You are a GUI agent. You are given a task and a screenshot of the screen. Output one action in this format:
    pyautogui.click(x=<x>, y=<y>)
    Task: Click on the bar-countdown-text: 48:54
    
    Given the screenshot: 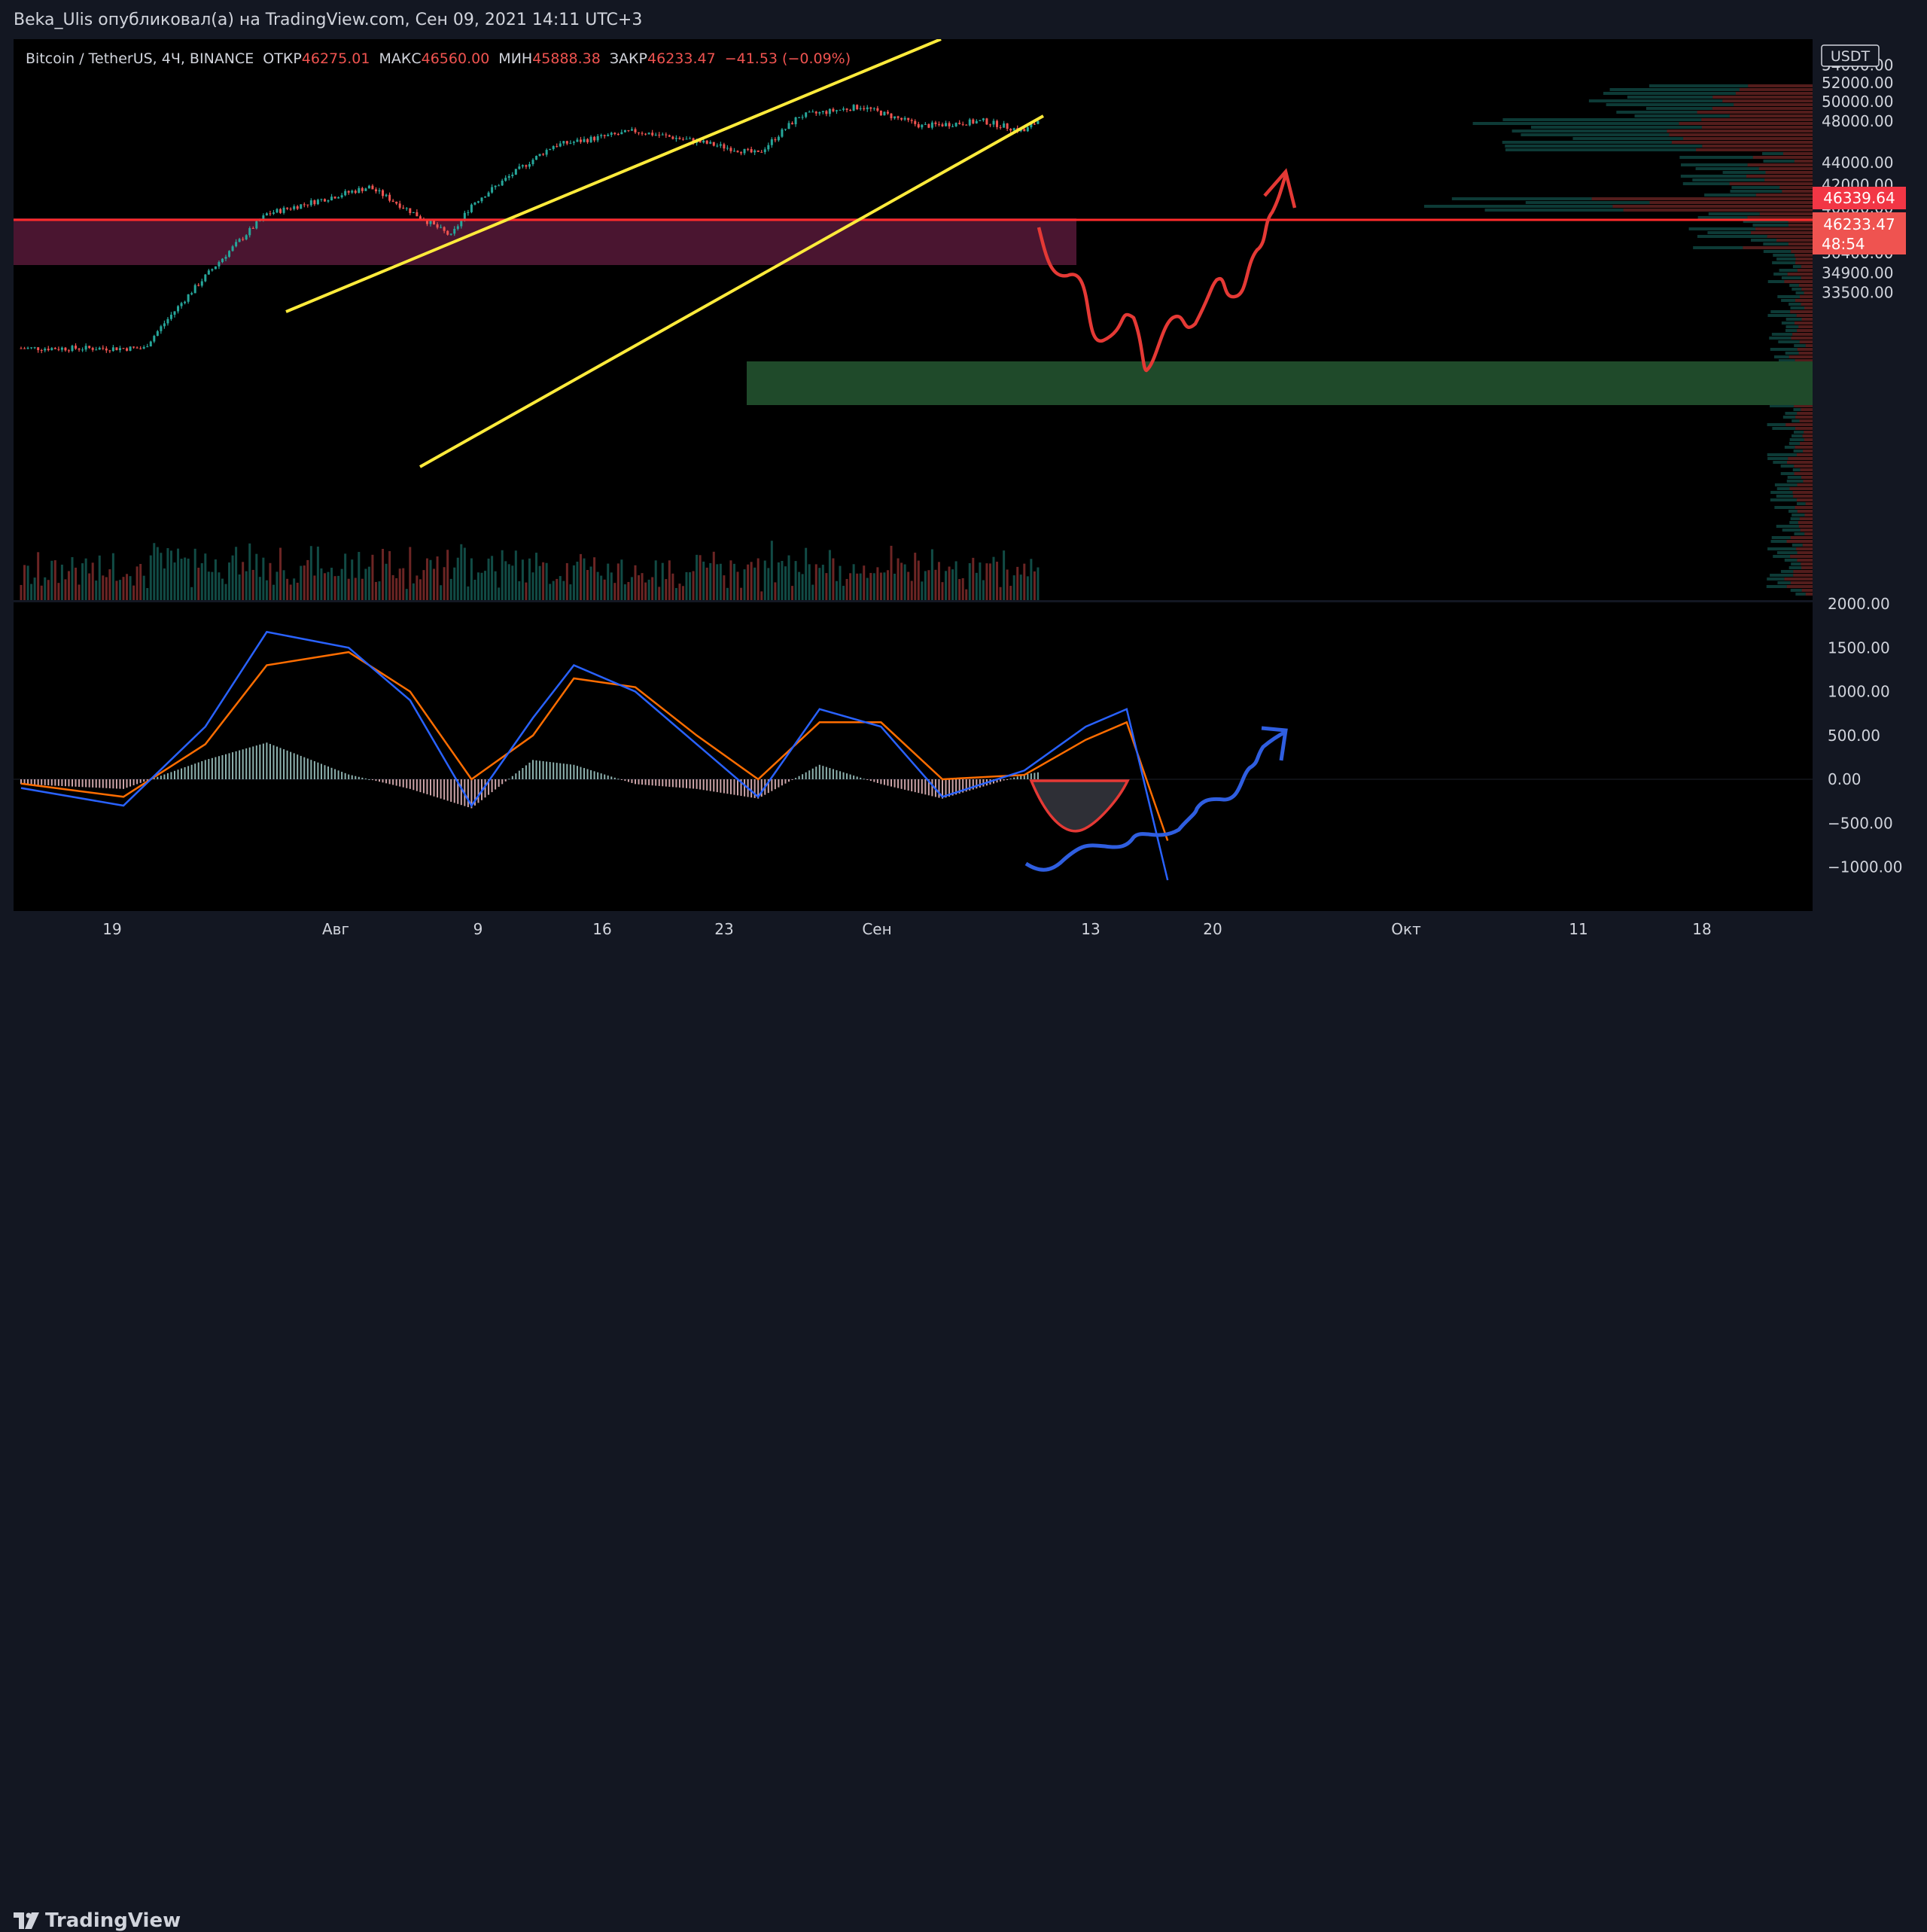 What is the action you would take?
    pyautogui.click(x=1843, y=244)
    